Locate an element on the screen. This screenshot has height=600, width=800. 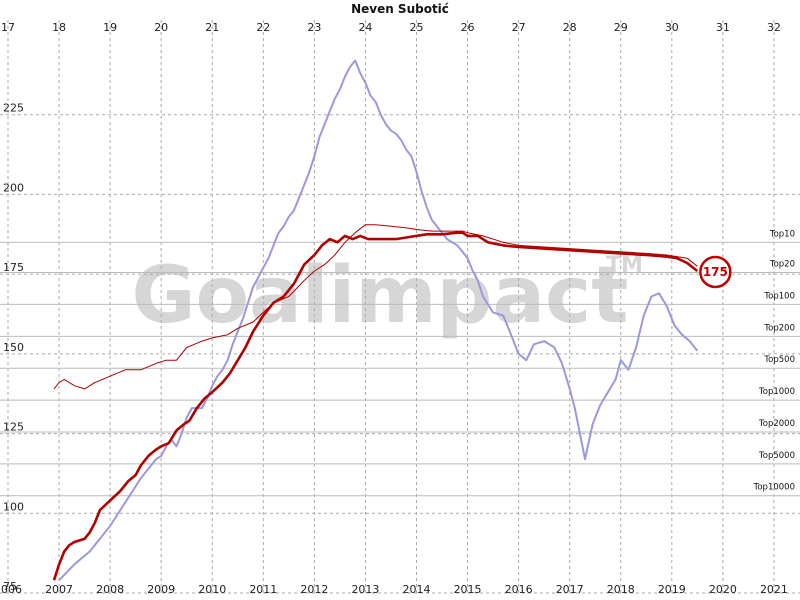
age-tick-label: 22 is located at coordinates (263, 27).